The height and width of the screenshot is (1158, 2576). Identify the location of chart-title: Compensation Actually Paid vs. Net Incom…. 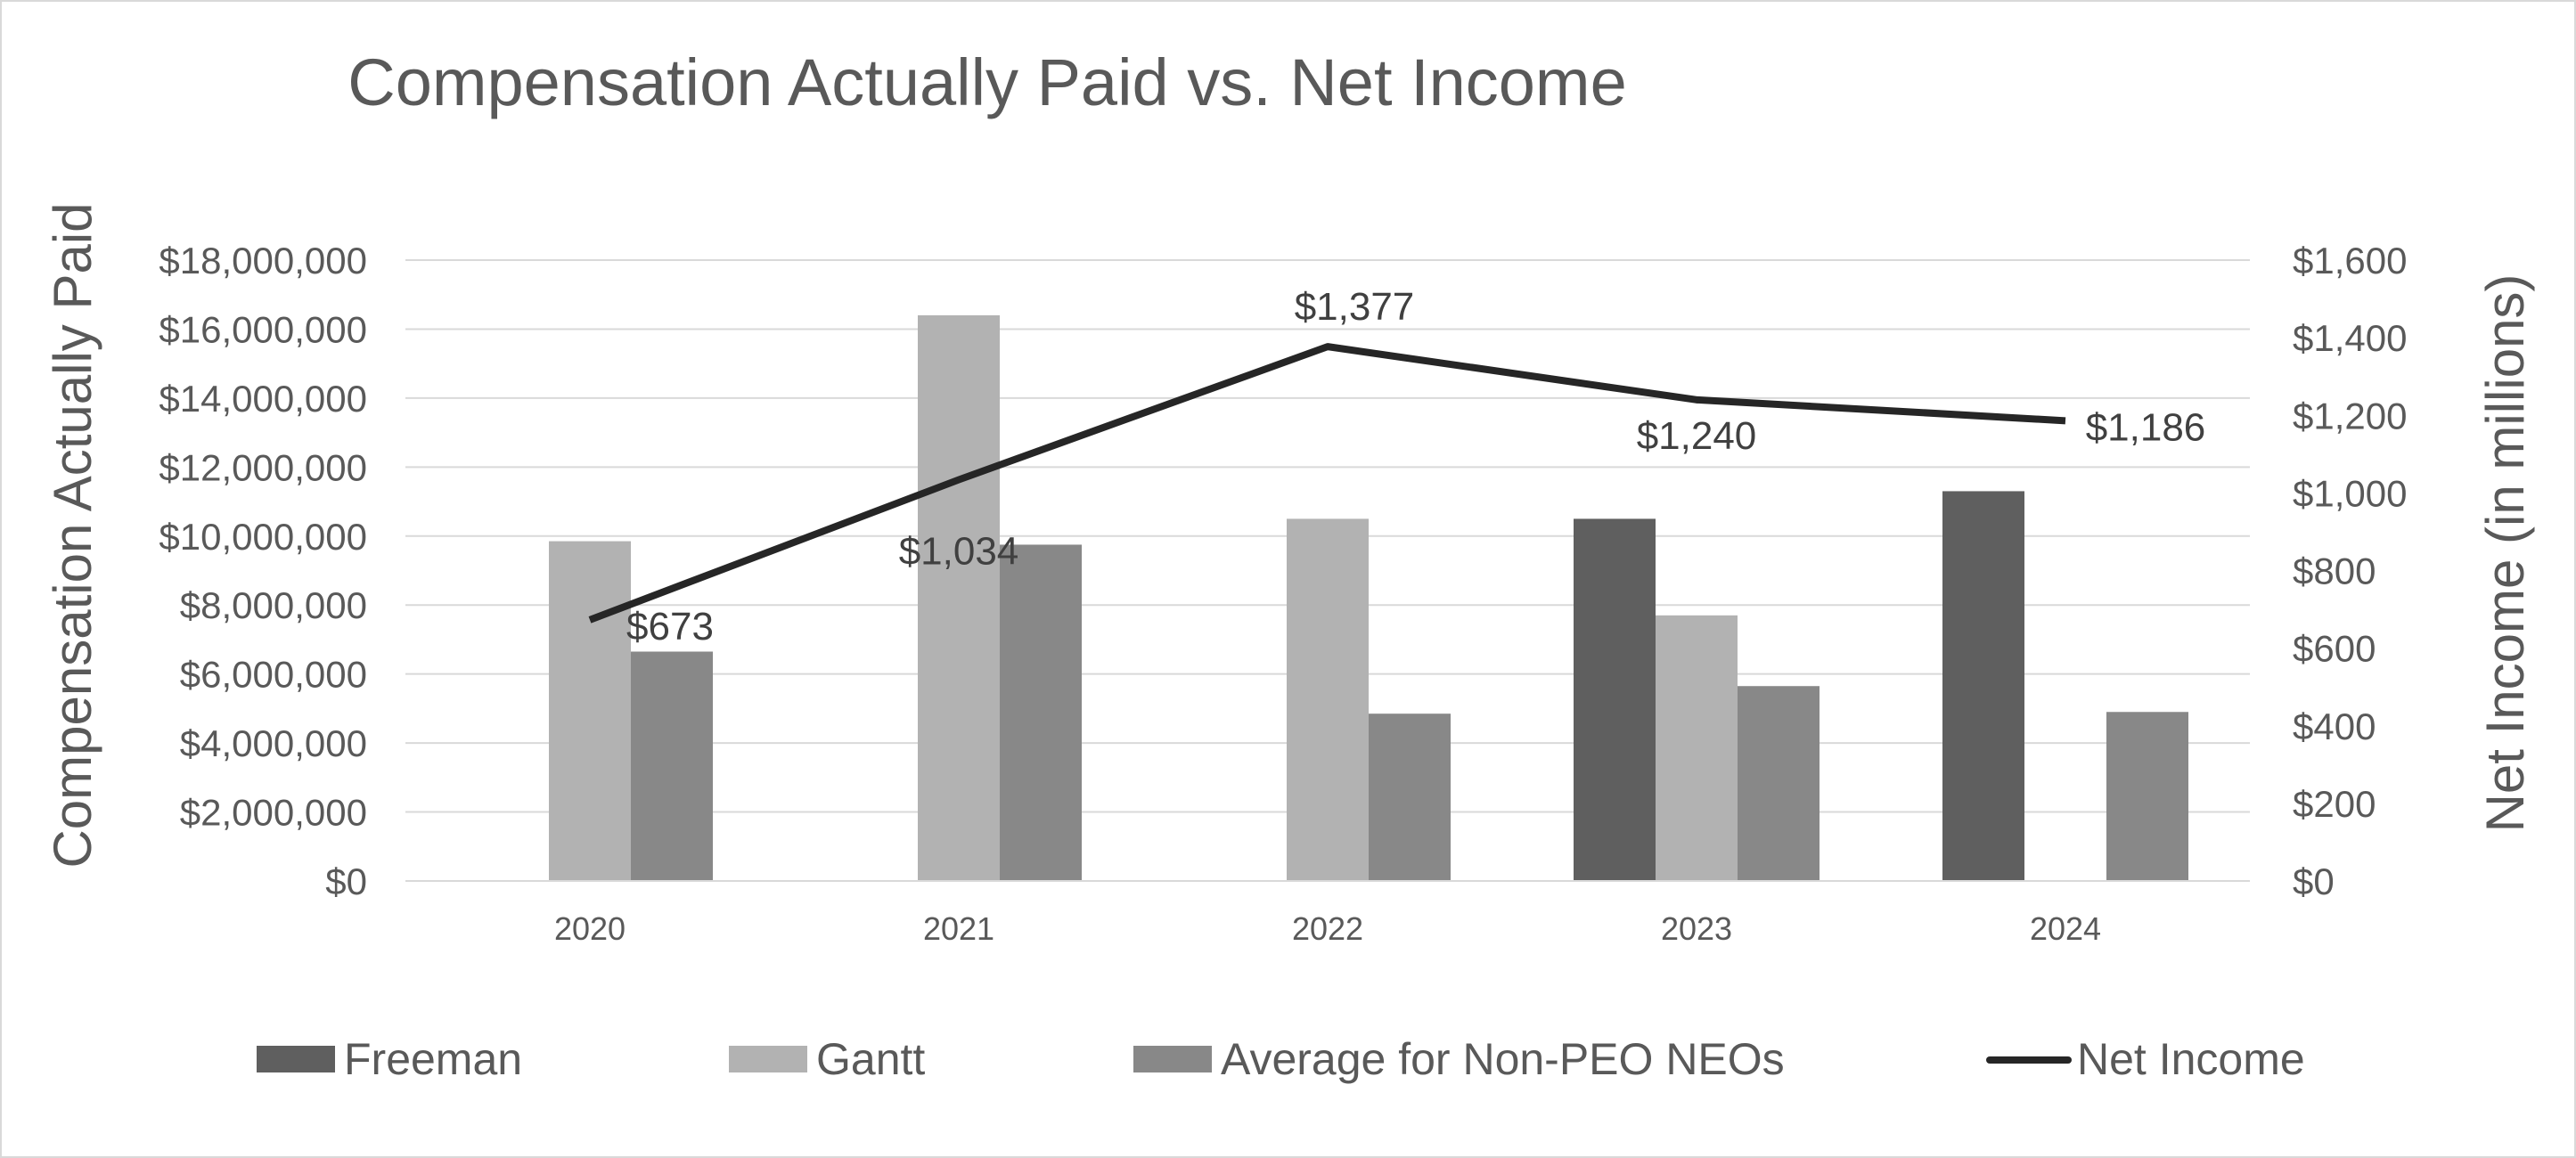
(987, 82).